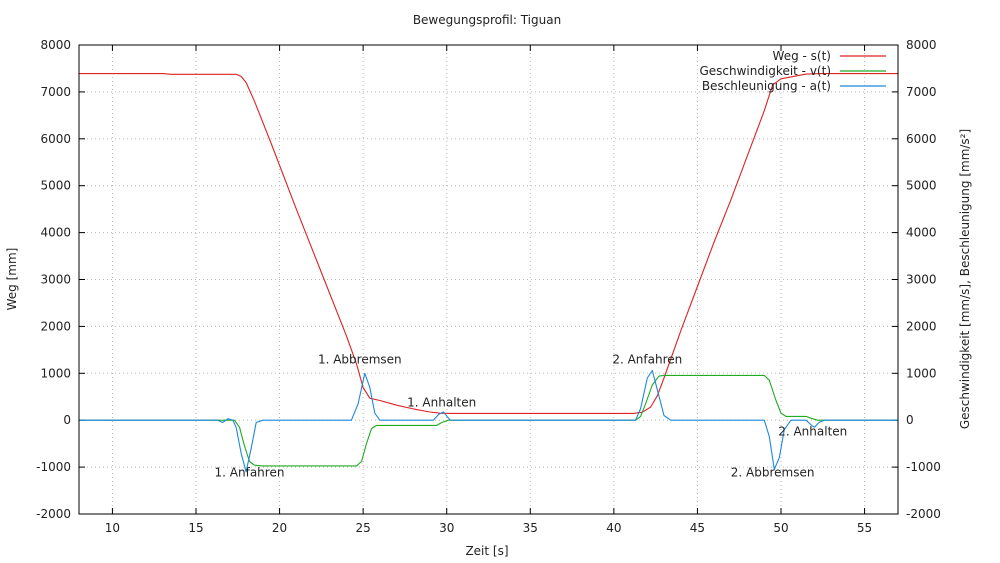 The height and width of the screenshot is (563, 1000). I want to click on y2-tick-label: 8000, so click(921, 45).